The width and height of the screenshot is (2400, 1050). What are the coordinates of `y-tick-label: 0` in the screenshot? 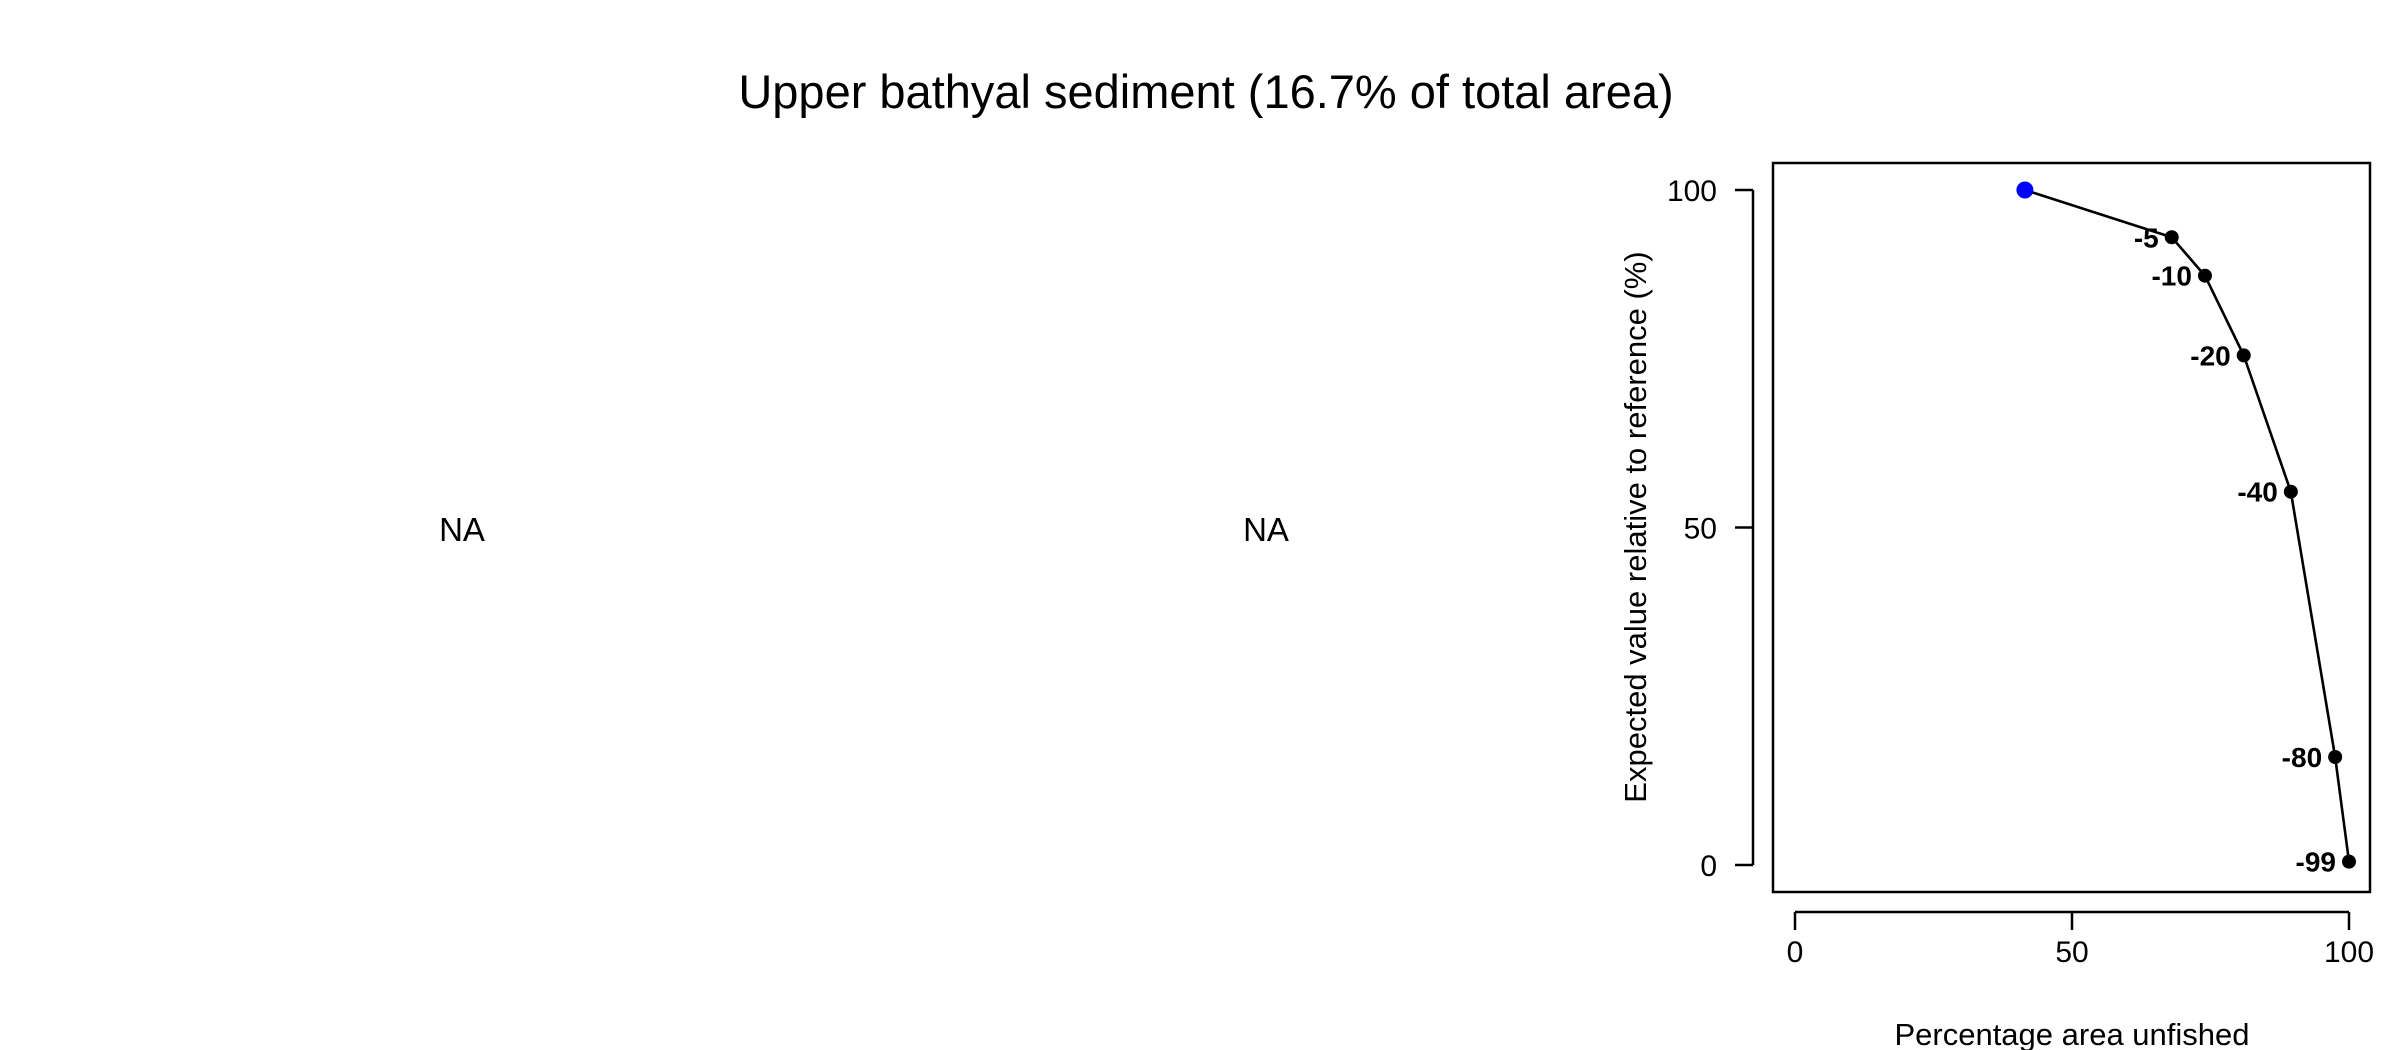 It's located at (1708, 866).